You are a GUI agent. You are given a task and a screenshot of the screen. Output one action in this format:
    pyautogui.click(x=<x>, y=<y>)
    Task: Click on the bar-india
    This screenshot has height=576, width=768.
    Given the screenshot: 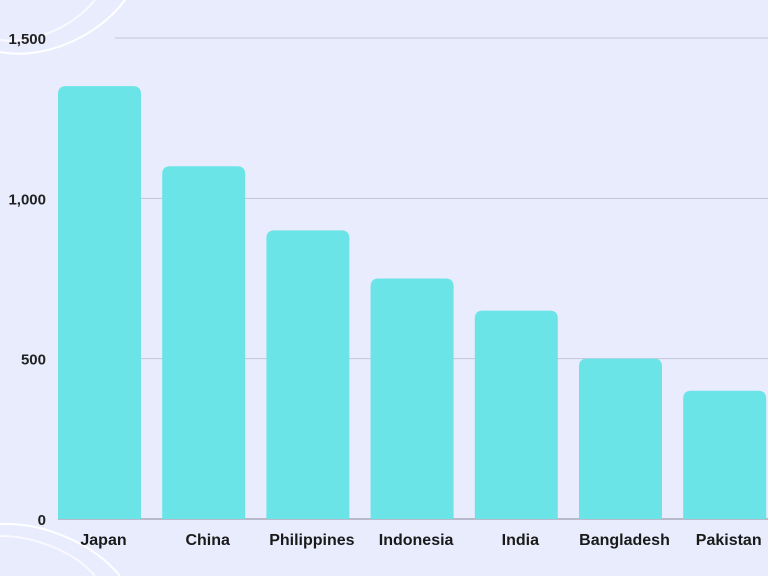 What is the action you would take?
    pyautogui.click(x=516, y=414)
    